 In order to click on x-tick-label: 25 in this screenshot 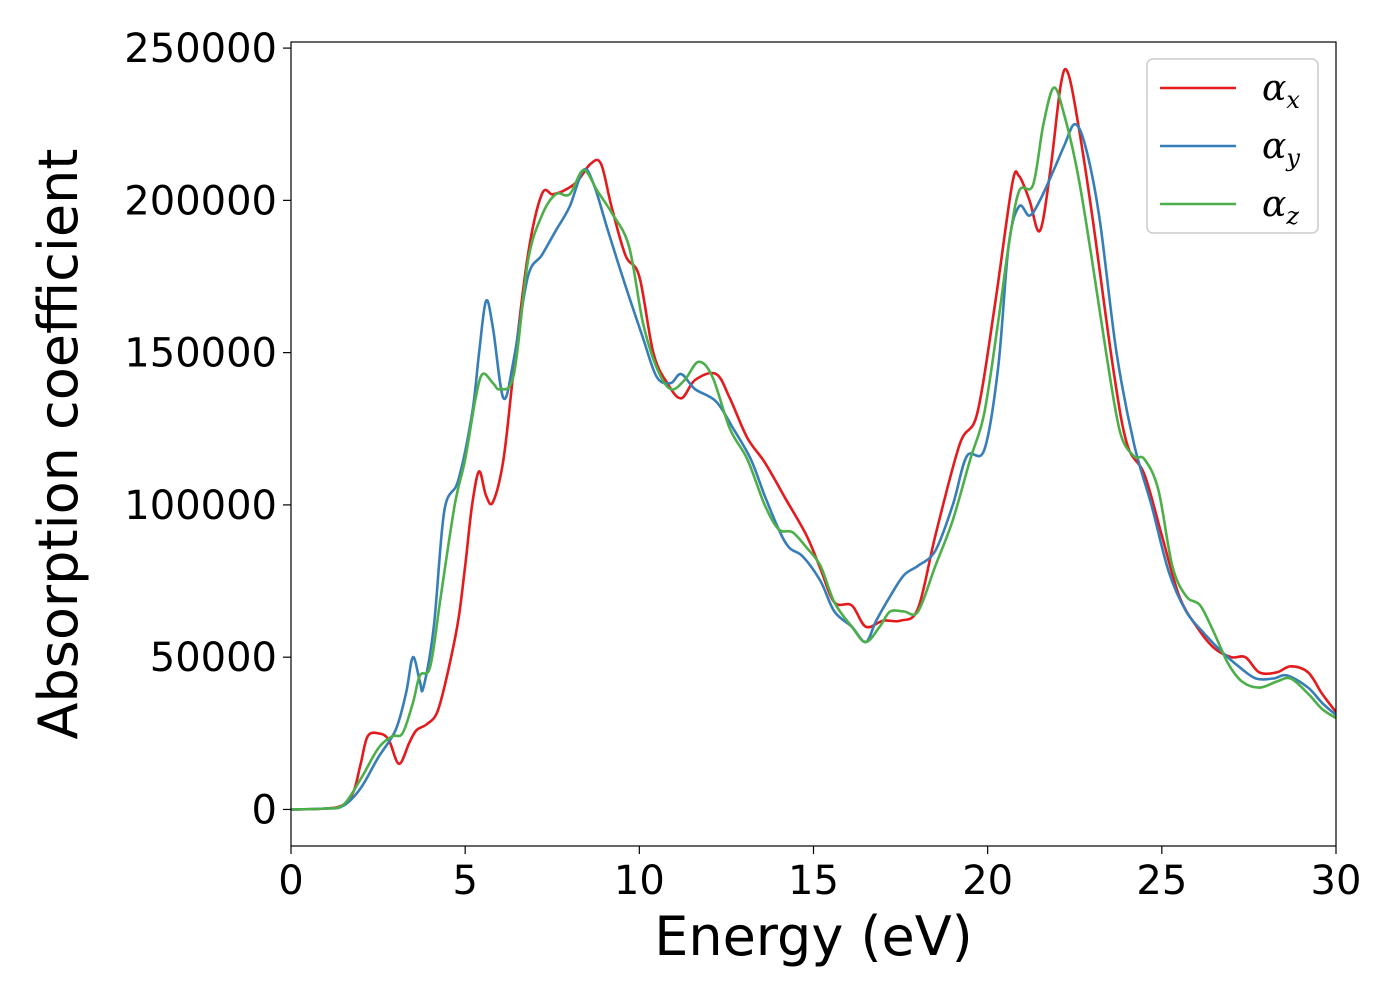, I will do `click(1161, 881)`.